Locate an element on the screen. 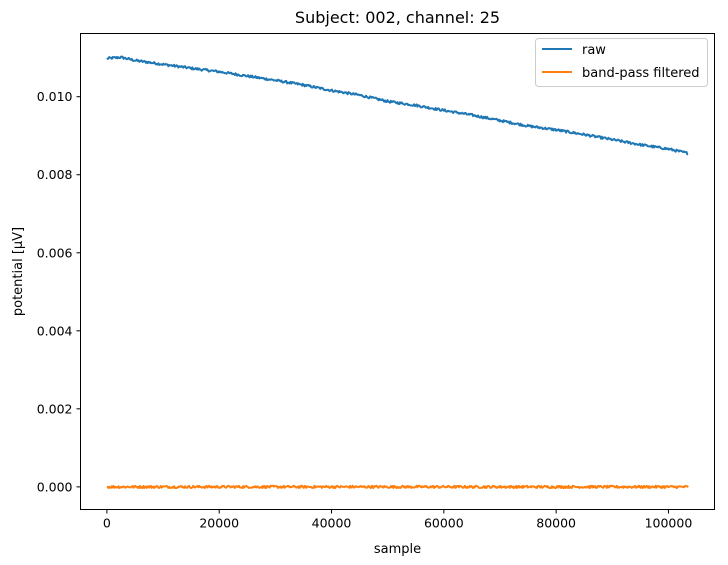 This screenshot has height=565, width=728. chart-title: Subject: 002, channel: 25 is located at coordinates (397, 17).